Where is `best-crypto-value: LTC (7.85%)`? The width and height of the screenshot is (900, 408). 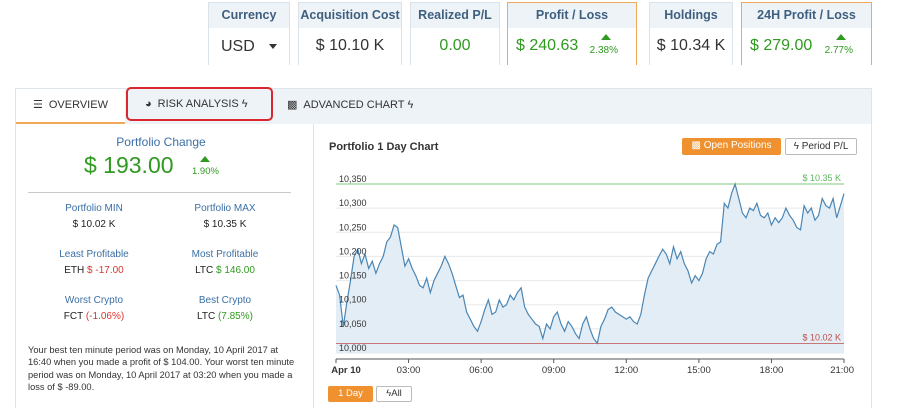
best-crypto-value: LTC (7.85%) is located at coordinates (225, 316).